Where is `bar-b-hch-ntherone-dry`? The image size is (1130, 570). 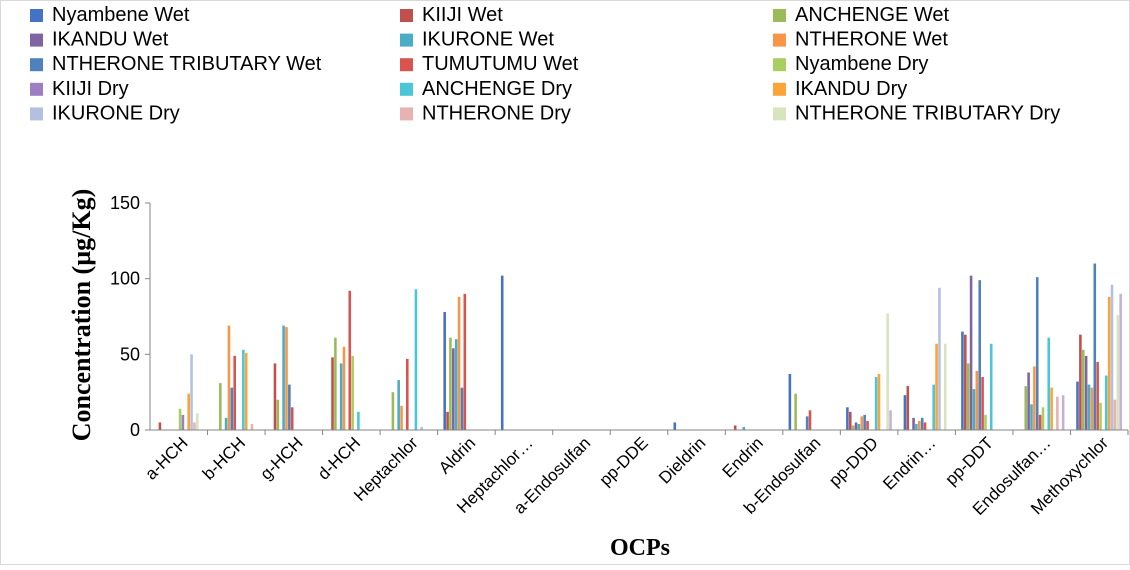
bar-b-hch-ntherone-dry is located at coordinates (252, 426).